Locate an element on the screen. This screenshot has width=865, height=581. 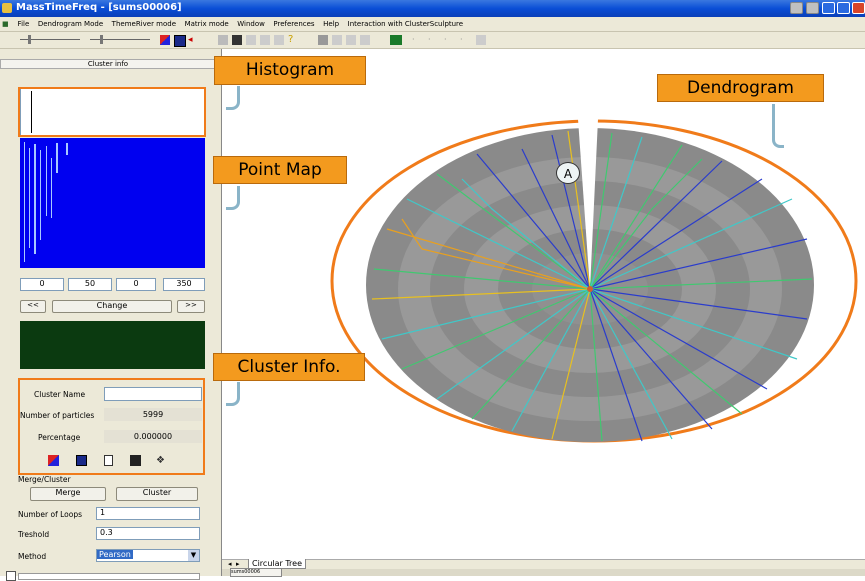
color-icon is located at coordinates (165, 40).